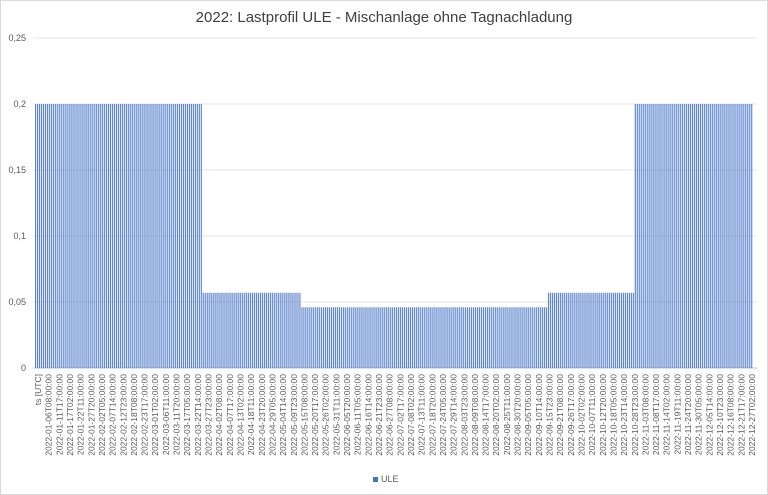 The height and width of the screenshot is (495, 768). What do you see at coordinates (464, 415) in the screenshot?
I see `x-tick-label: 2022-08-03T23:00:00` at bounding box center [464, 415].